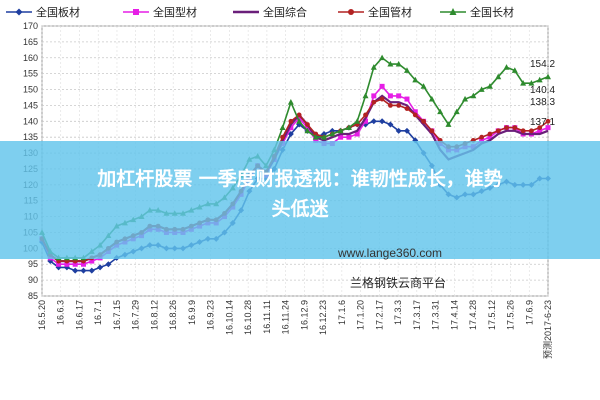  Describe the element at coordinates (417, 315) in the screenshot. I see `x-tick-label-20: 17.3.17` at that location.